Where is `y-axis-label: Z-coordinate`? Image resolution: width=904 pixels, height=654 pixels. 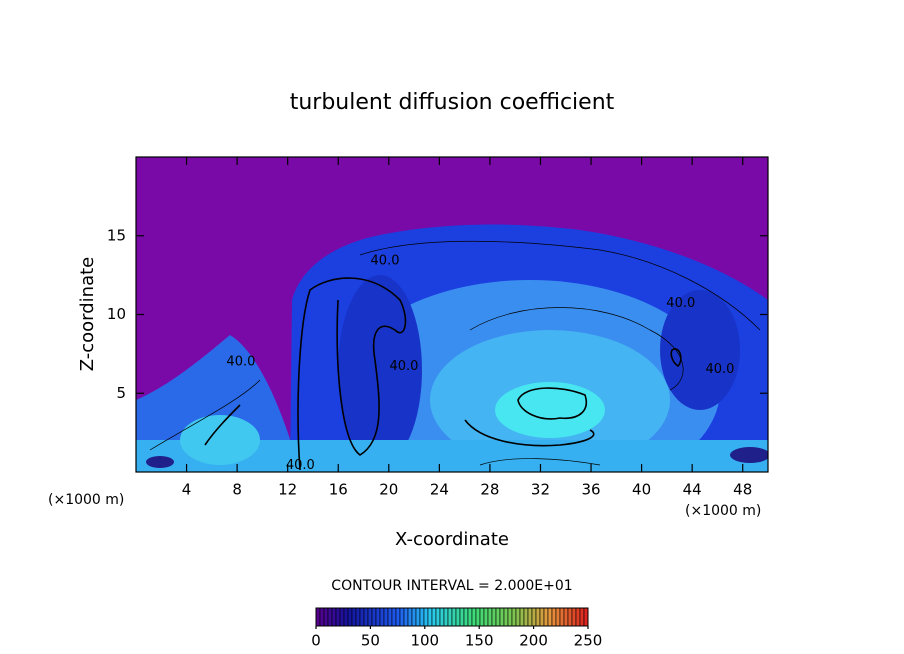
y-axis-label: Z-coordinate is located at coordinates (87, 314).